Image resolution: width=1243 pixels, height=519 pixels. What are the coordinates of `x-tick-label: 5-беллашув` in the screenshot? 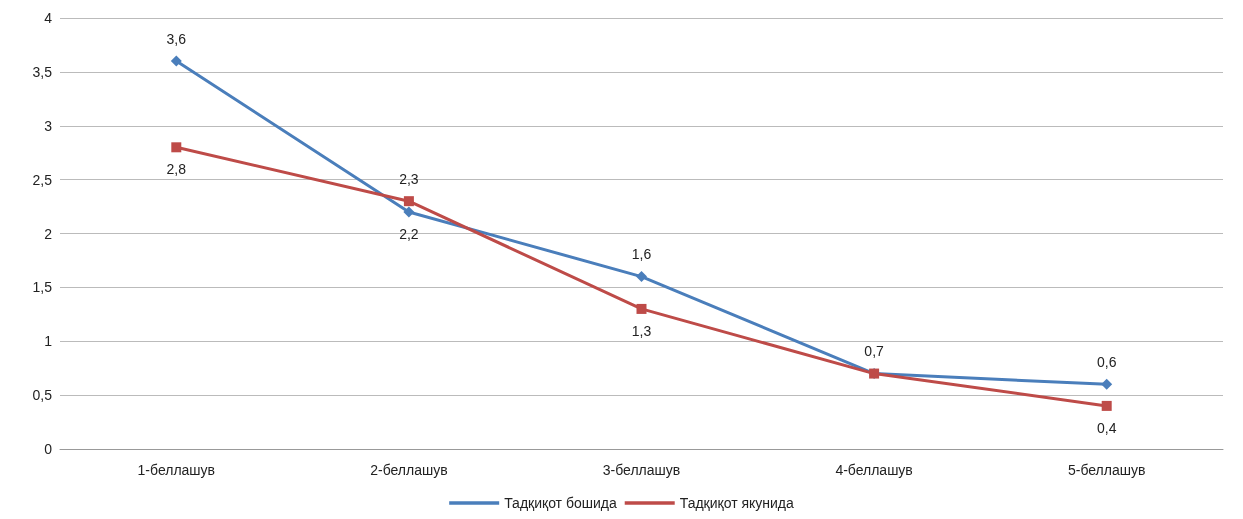 It's located at (1106, 470).